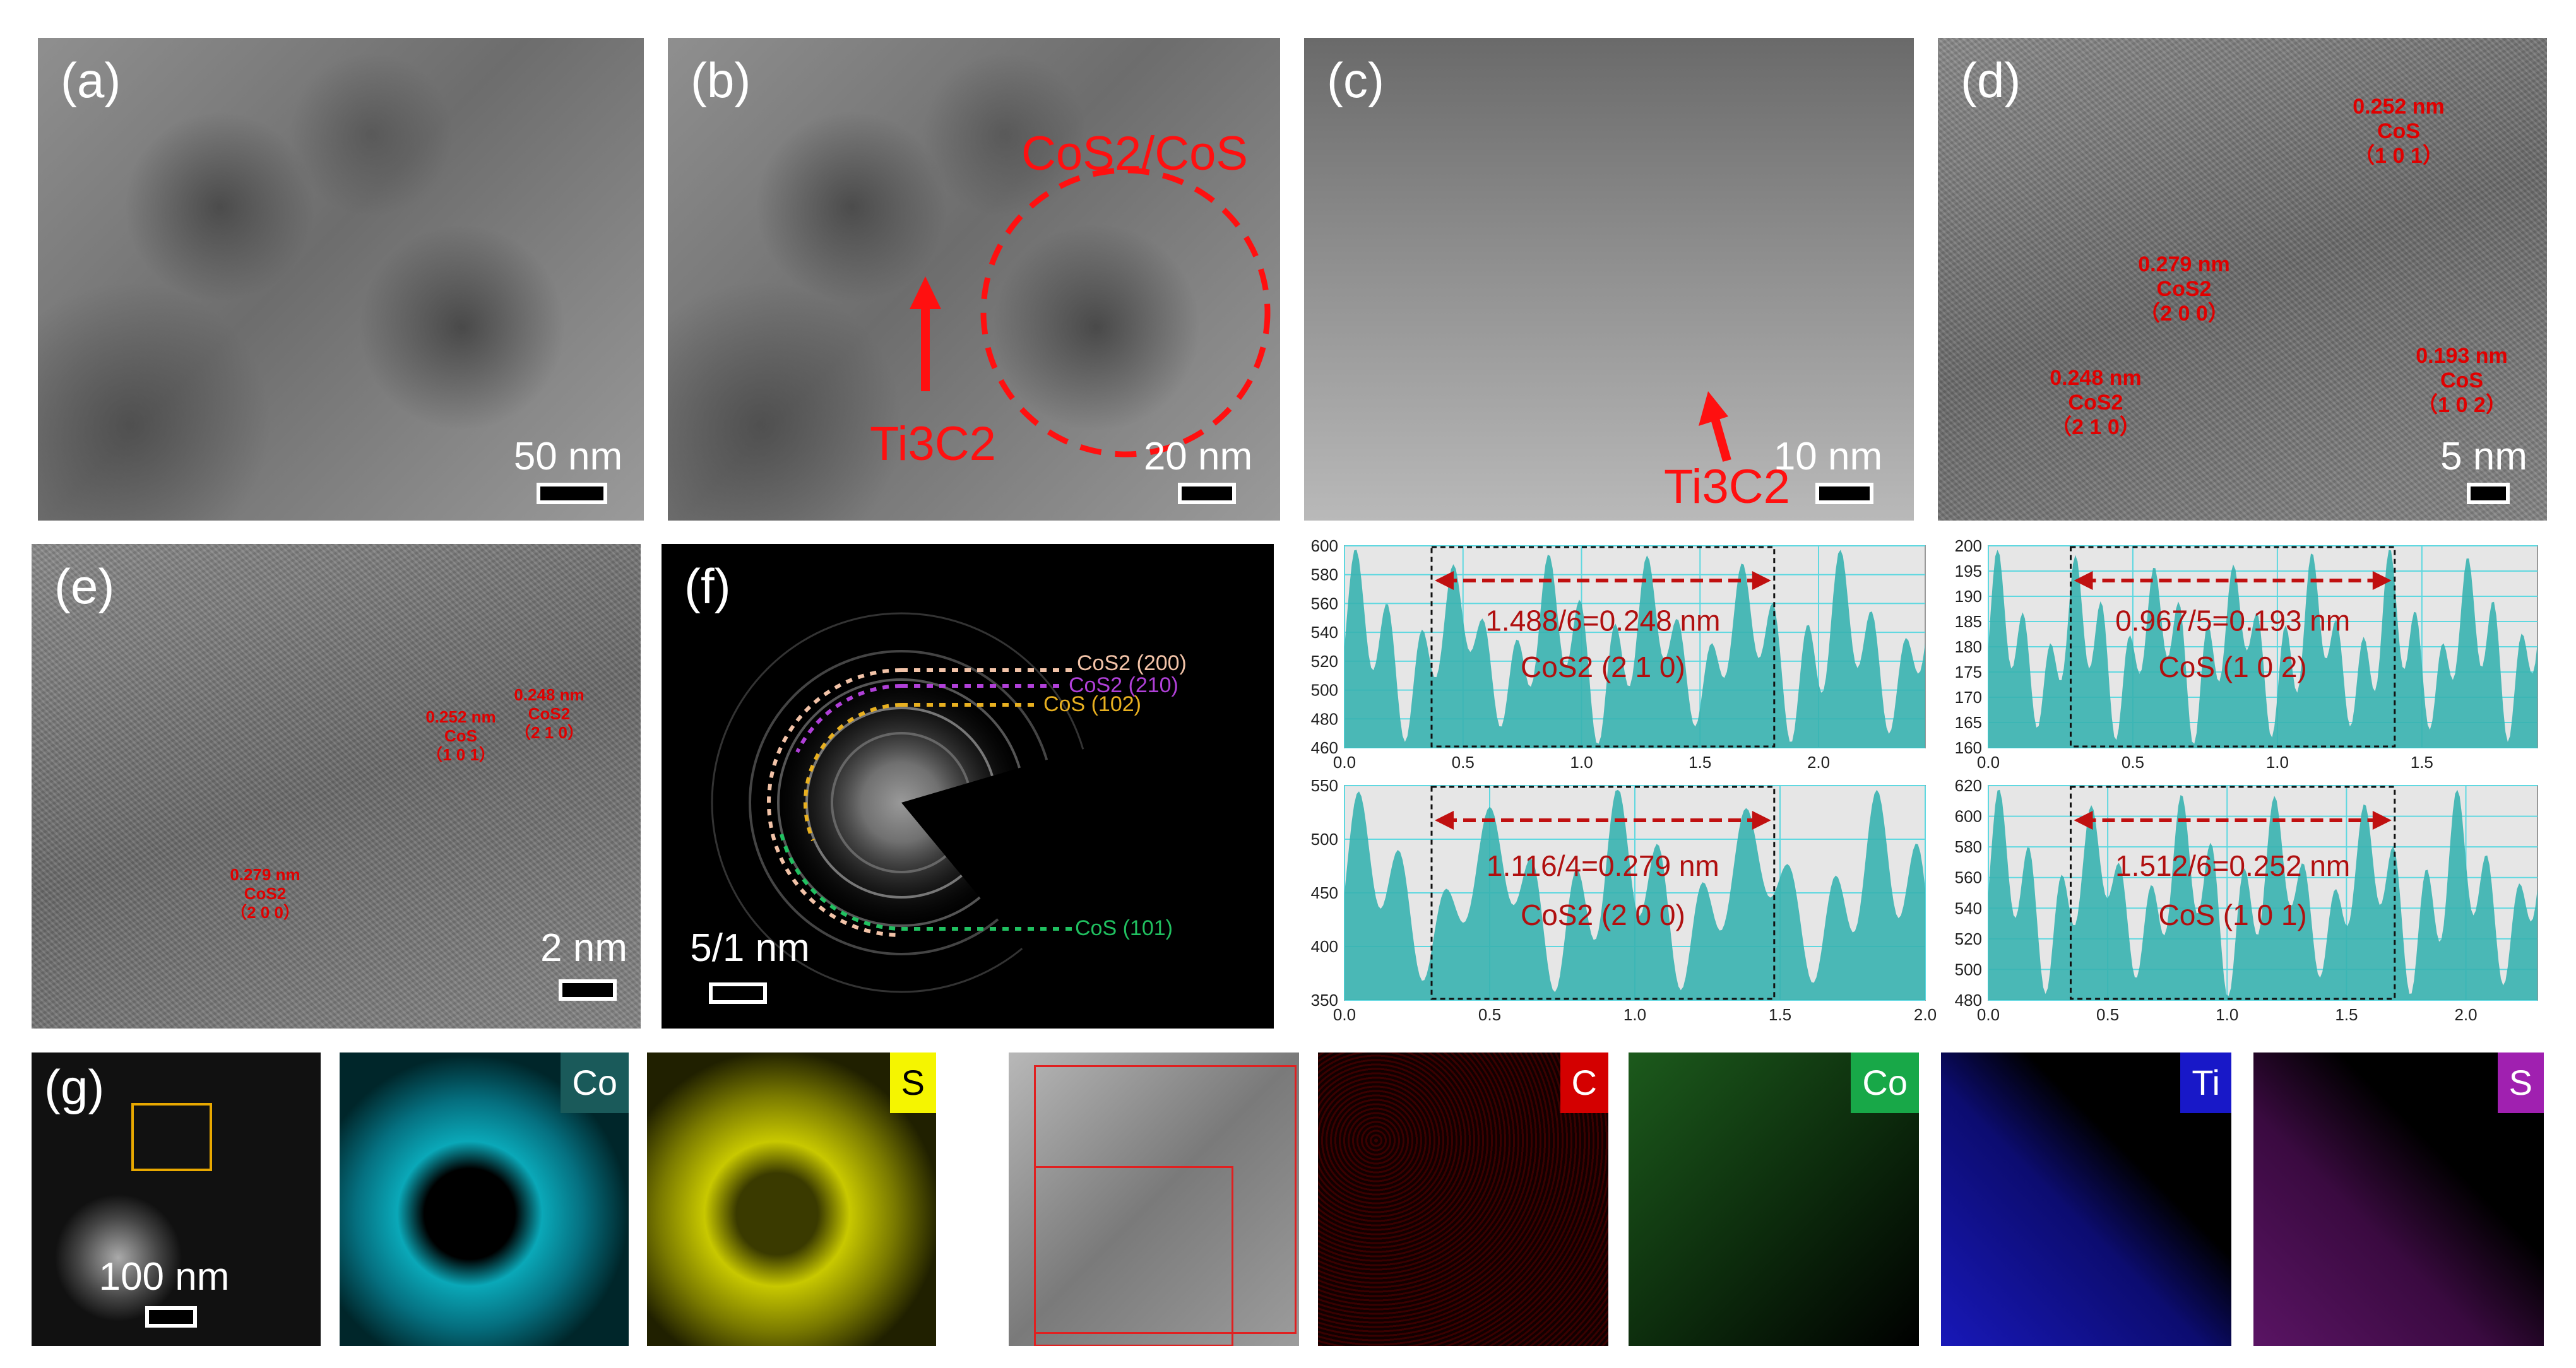 The image size is (2576, 1368). I want to click on map-ti: Ti, so click(2086, 1199).